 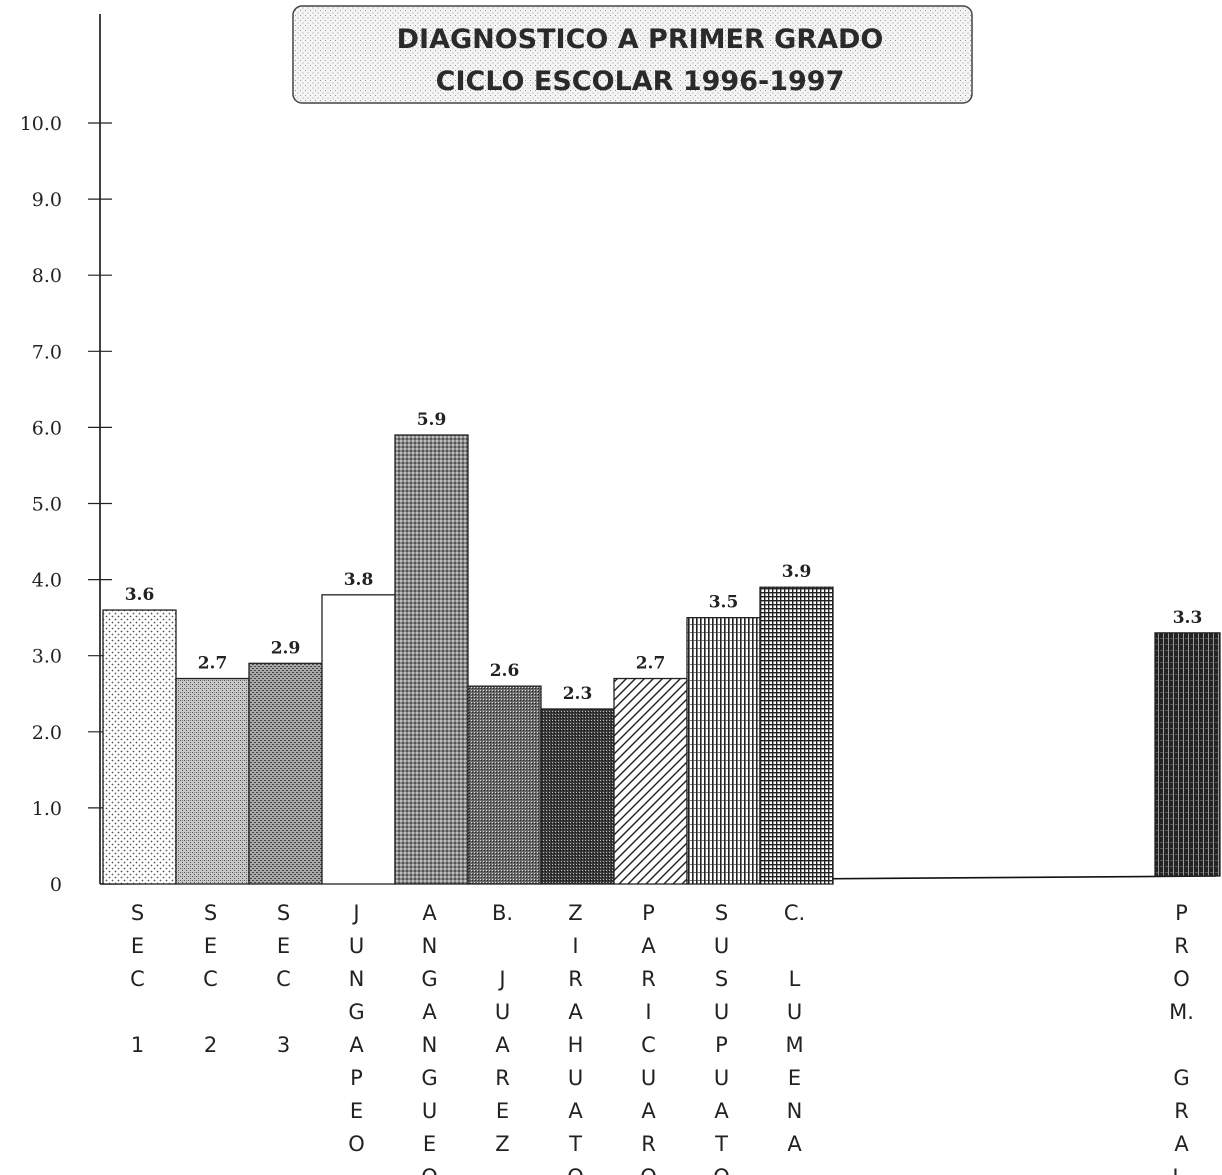 I want to click on y-tick-label: 8.0, so click(x=47, y=276).